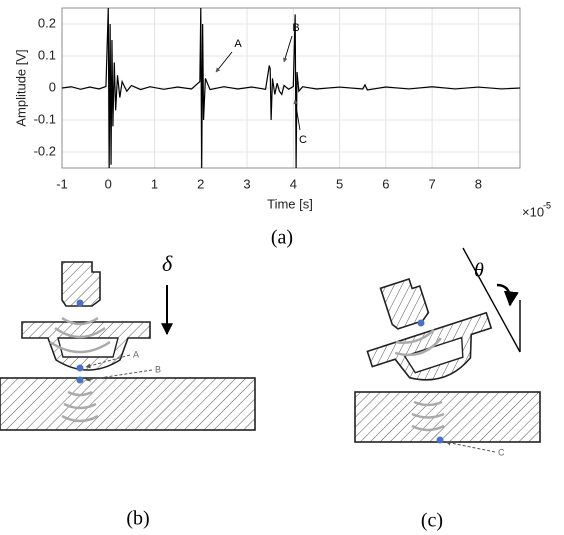 Image resolution: width=564 pixels, height=535 pixels. Describe the element at coordinates (507, 295) in the screenshot. I see `rotation-arrow` at that location.